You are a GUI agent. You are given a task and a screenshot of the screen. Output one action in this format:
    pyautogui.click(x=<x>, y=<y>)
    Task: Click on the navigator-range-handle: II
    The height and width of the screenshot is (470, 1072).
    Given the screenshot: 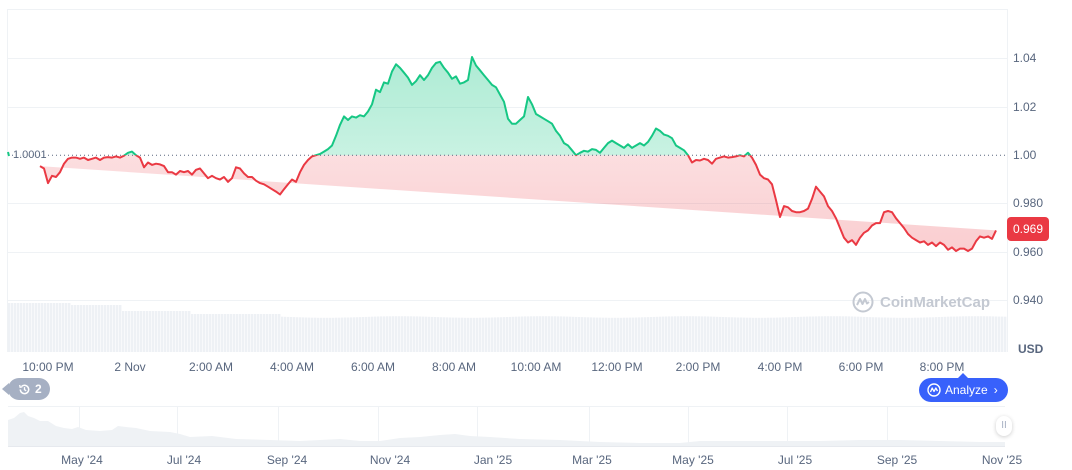 What is the action you would take?
    pyautogui.click(x=1004, y=426)
    